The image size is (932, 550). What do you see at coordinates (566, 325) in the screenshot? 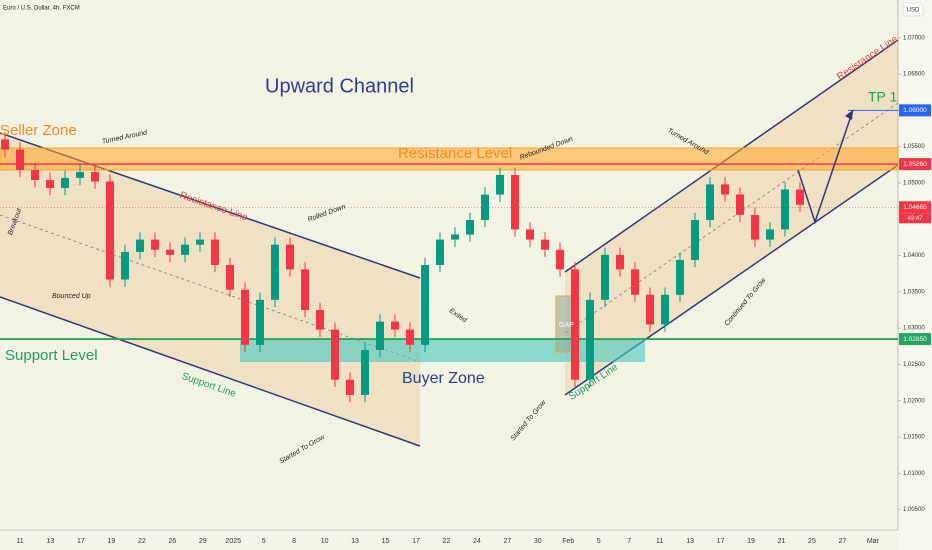
I see `annotation: GAP` at bounding box center [566, 325].